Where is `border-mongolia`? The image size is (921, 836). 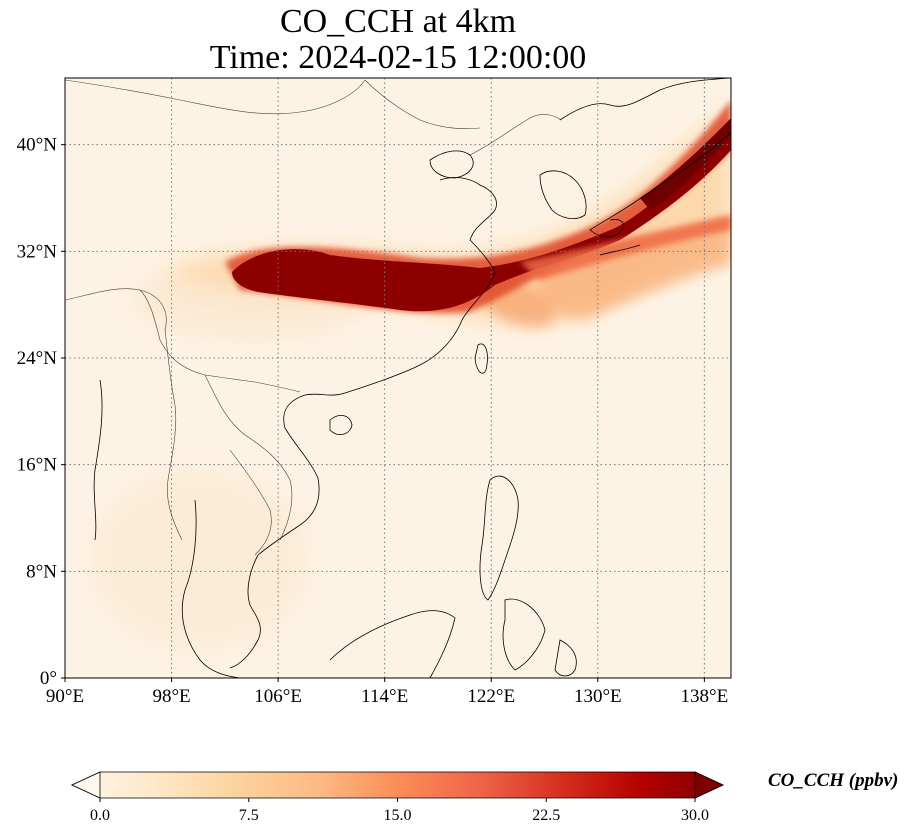
border-mongolia is located at coordinates (215, 97).